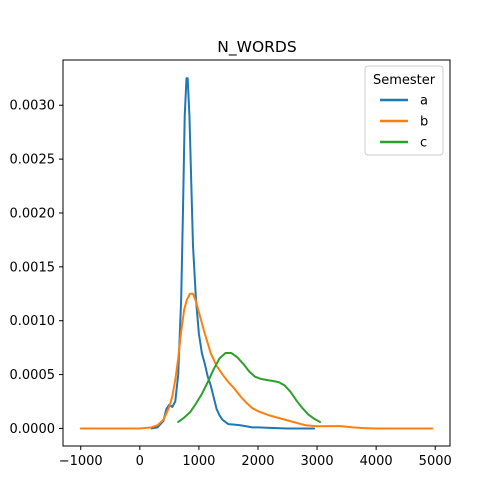 This screenshot has width=500, height=500. What do you see at coordinates (257, 461) in the screenshot?
I see `x-tick-label: 2000` at bounding box center [257, 461].